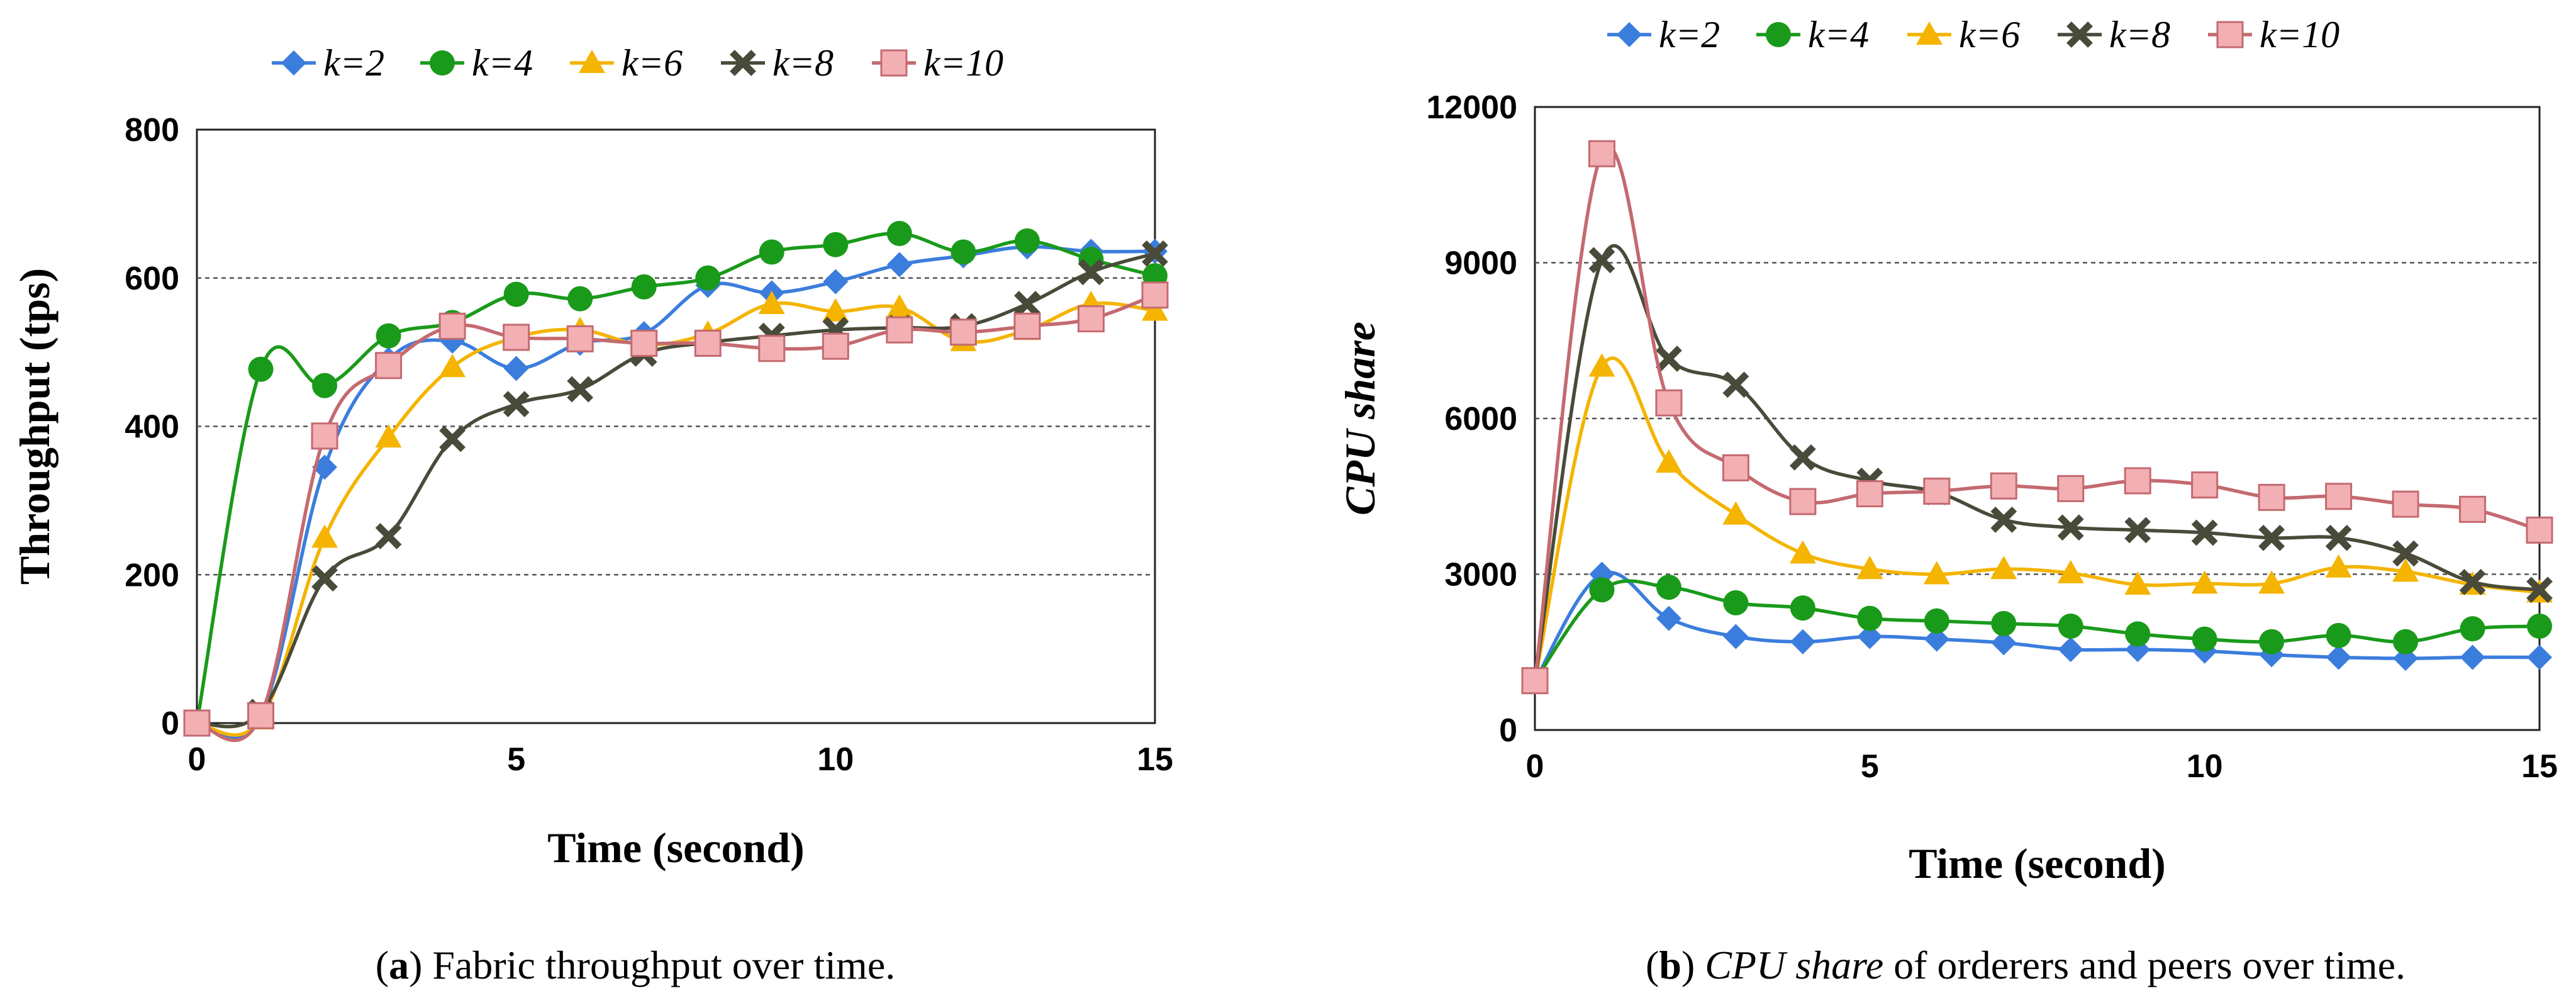 This screenshot has width=2576, height=1005. I want to click on cpu-share-legend-label: k=2, so click(1689, 34).